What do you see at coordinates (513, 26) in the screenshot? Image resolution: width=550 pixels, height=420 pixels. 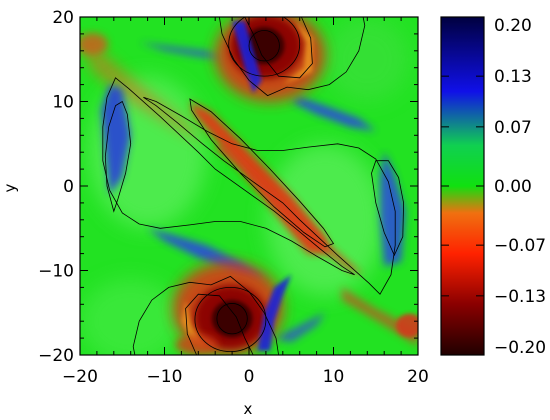 I see `colorbar-tick-label: 0.20` at bounding box center [513, 26].